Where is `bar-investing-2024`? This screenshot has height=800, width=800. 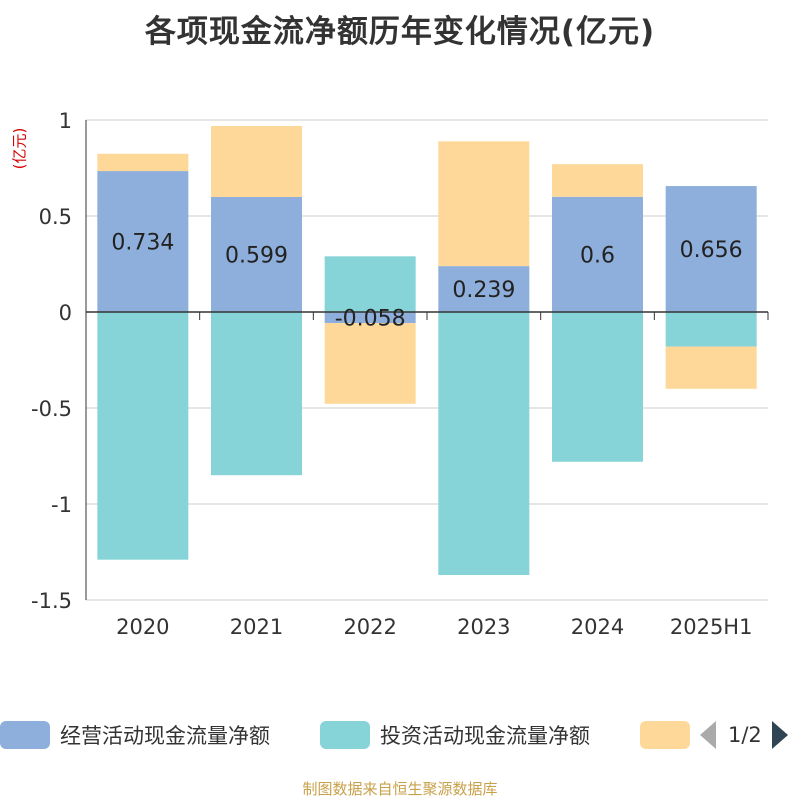
bar-investing-2024 is located at coordinates (597, 387).